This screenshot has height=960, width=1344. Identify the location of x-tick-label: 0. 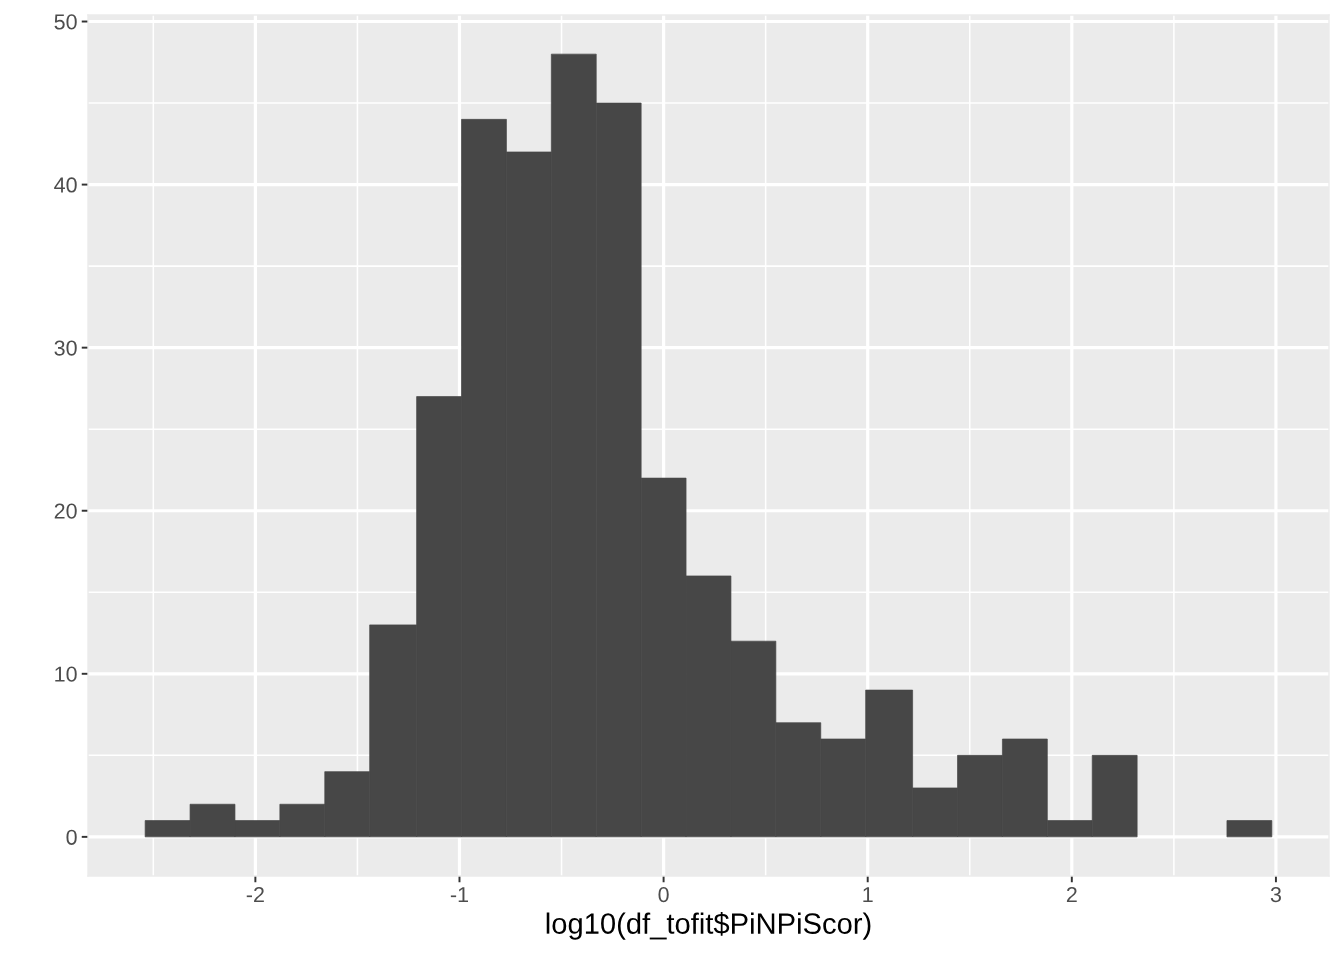
(663, 894).